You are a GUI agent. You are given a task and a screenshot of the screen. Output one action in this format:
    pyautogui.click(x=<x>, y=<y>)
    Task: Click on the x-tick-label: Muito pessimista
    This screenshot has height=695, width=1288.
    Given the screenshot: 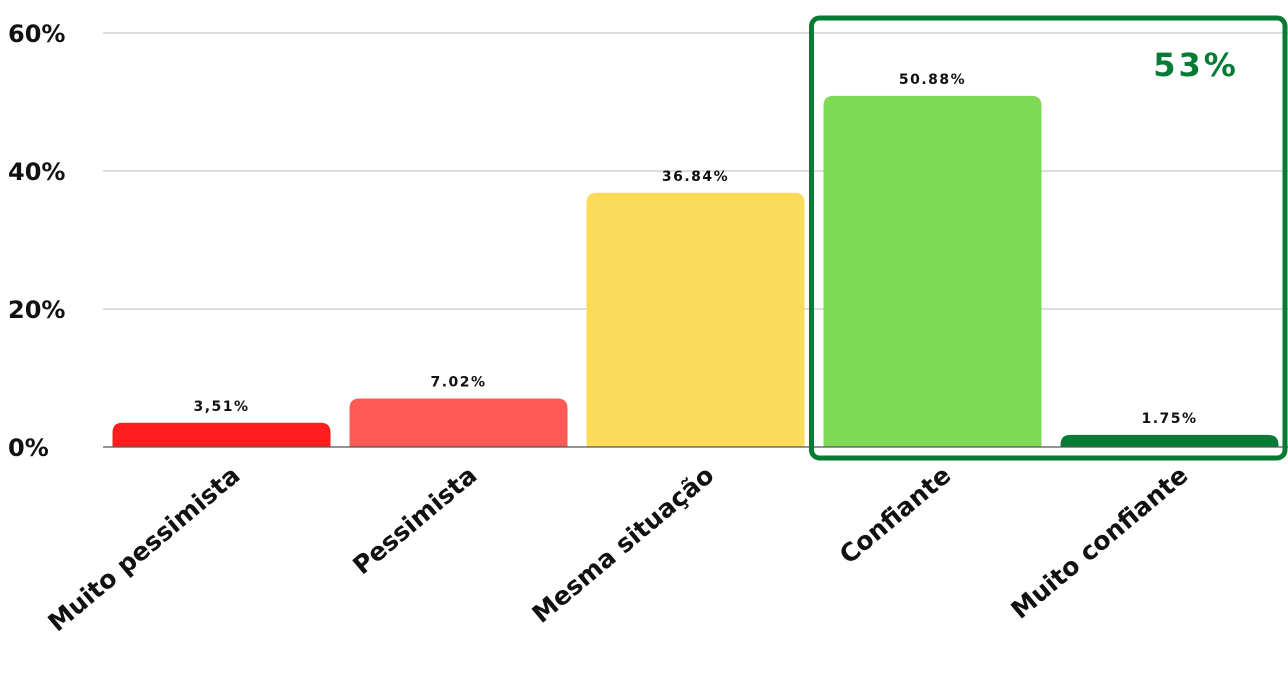 What is the action you would take?
    pyautogui.click(x=143, y=548)
    